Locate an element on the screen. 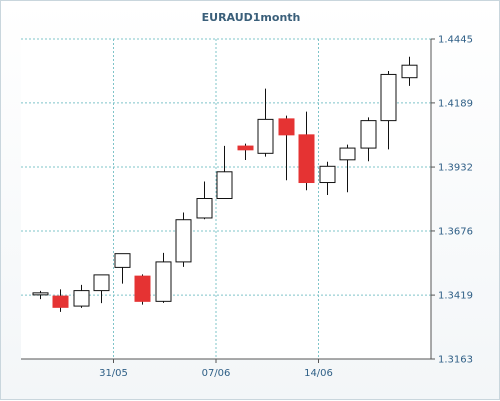 Image resolution: width=500 pixels, height=401 pixels. y-tick-label: 1.4445 is located at coordinates (455, 40).